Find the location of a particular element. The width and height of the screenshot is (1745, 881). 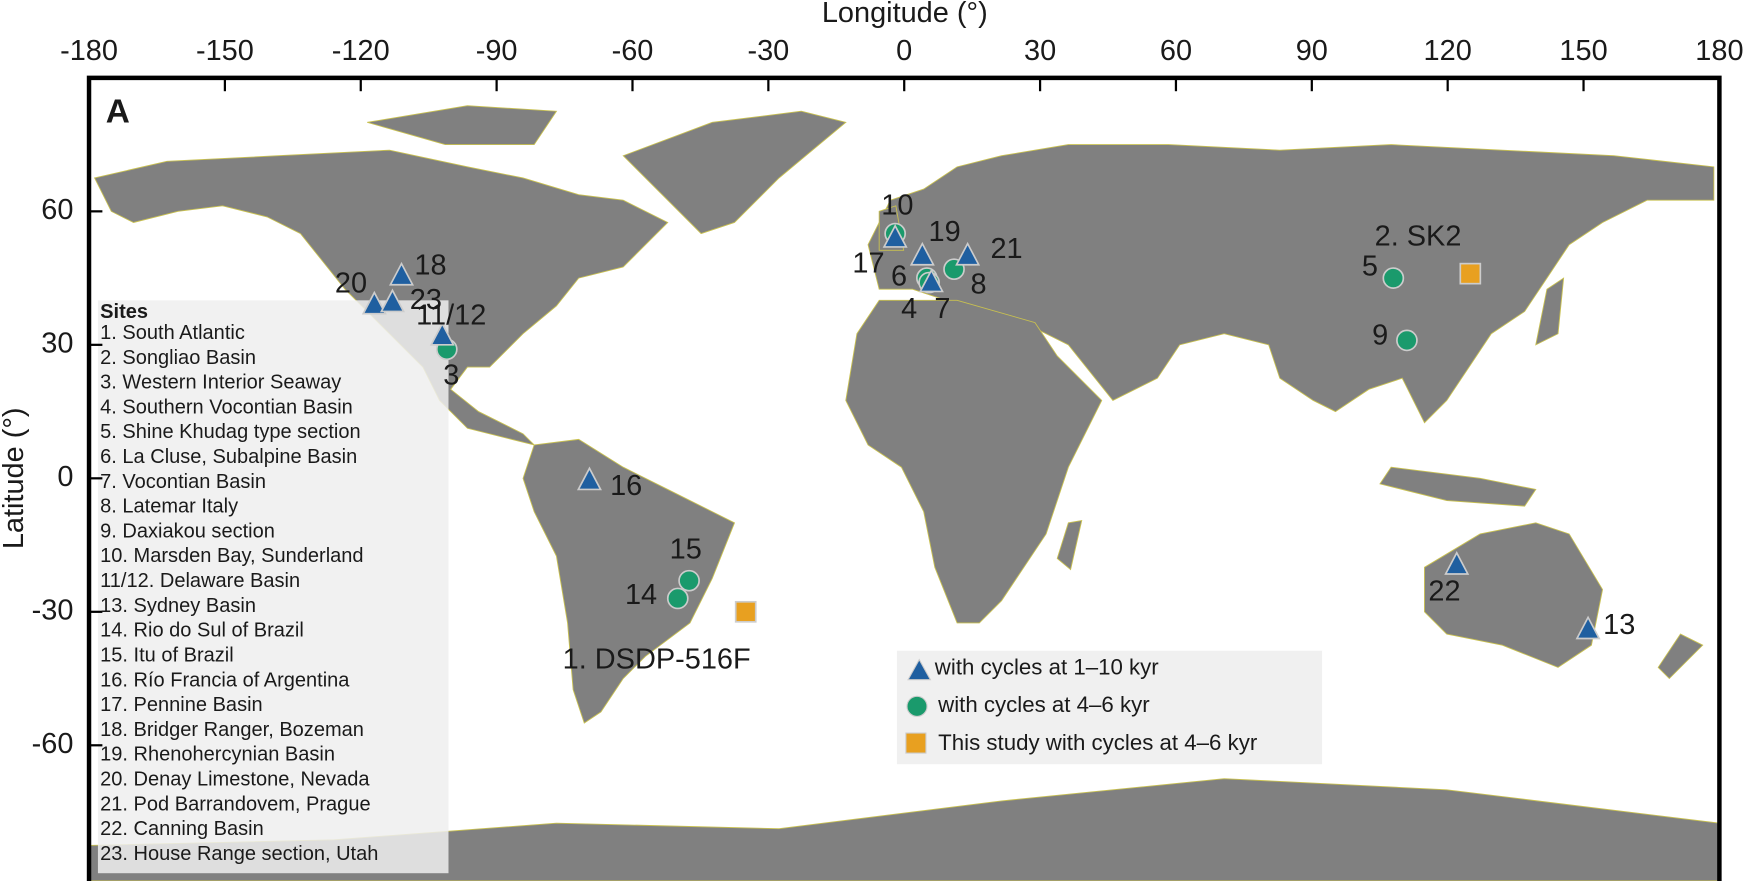

x-tick-label: 120 is located at coordinates (1448, 51).